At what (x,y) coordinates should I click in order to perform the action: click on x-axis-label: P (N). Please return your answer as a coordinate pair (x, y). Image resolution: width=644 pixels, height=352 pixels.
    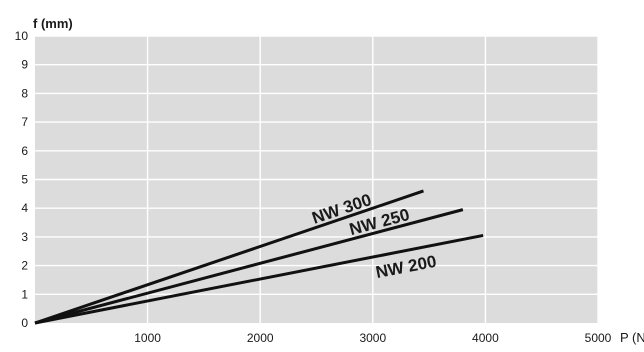
    Looking at the image, I should click on (632, 337).